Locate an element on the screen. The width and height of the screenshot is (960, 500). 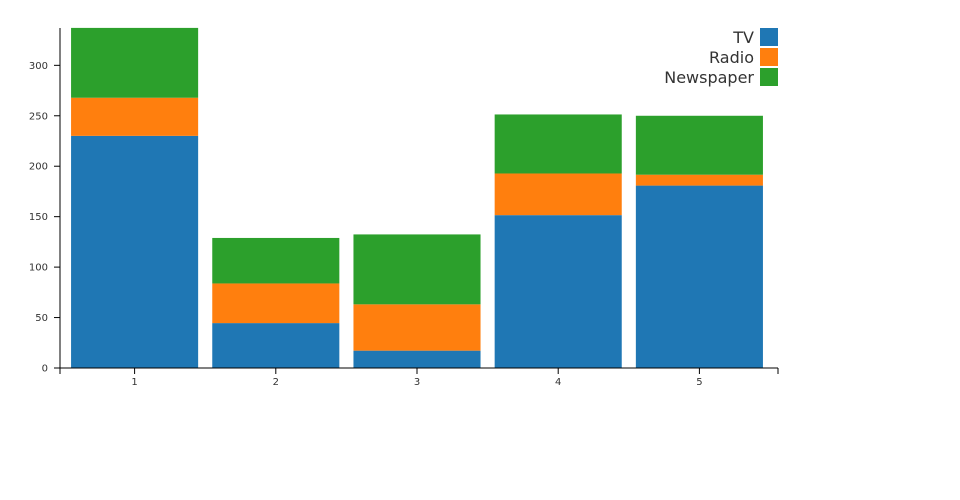
y-tick-label-100: 100 is located at coordinates (38, 268).